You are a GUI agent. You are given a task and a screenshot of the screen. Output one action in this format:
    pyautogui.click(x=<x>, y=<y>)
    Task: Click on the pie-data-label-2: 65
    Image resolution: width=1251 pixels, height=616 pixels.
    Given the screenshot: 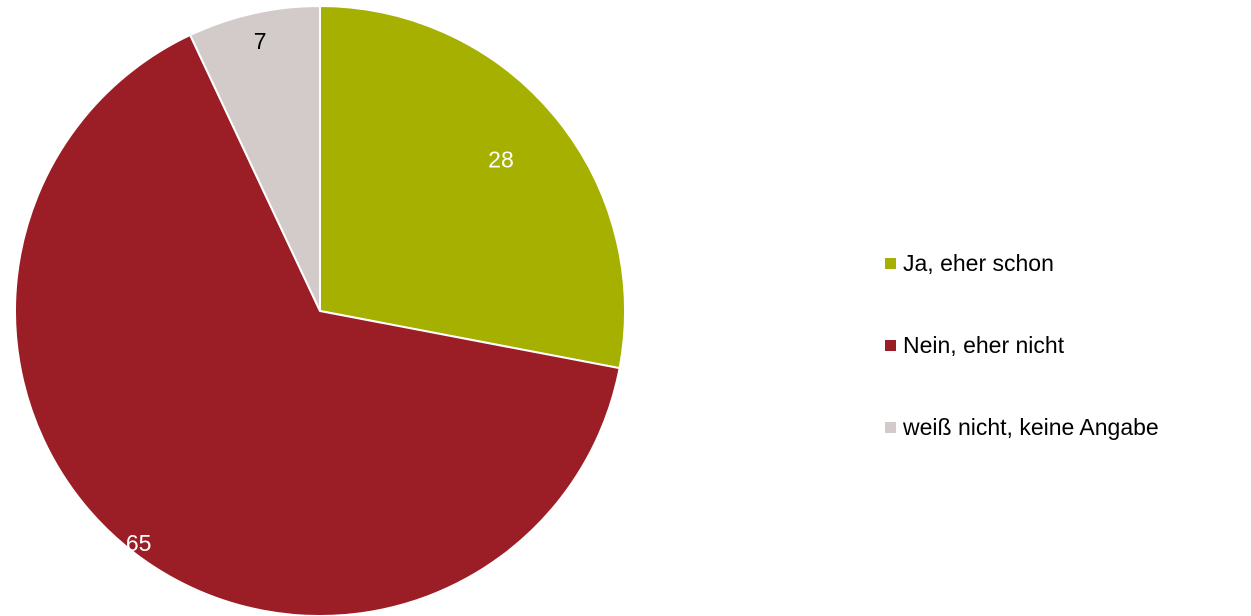 What is the action you would take?
    pyautogui.click(x=139, y=543)
    